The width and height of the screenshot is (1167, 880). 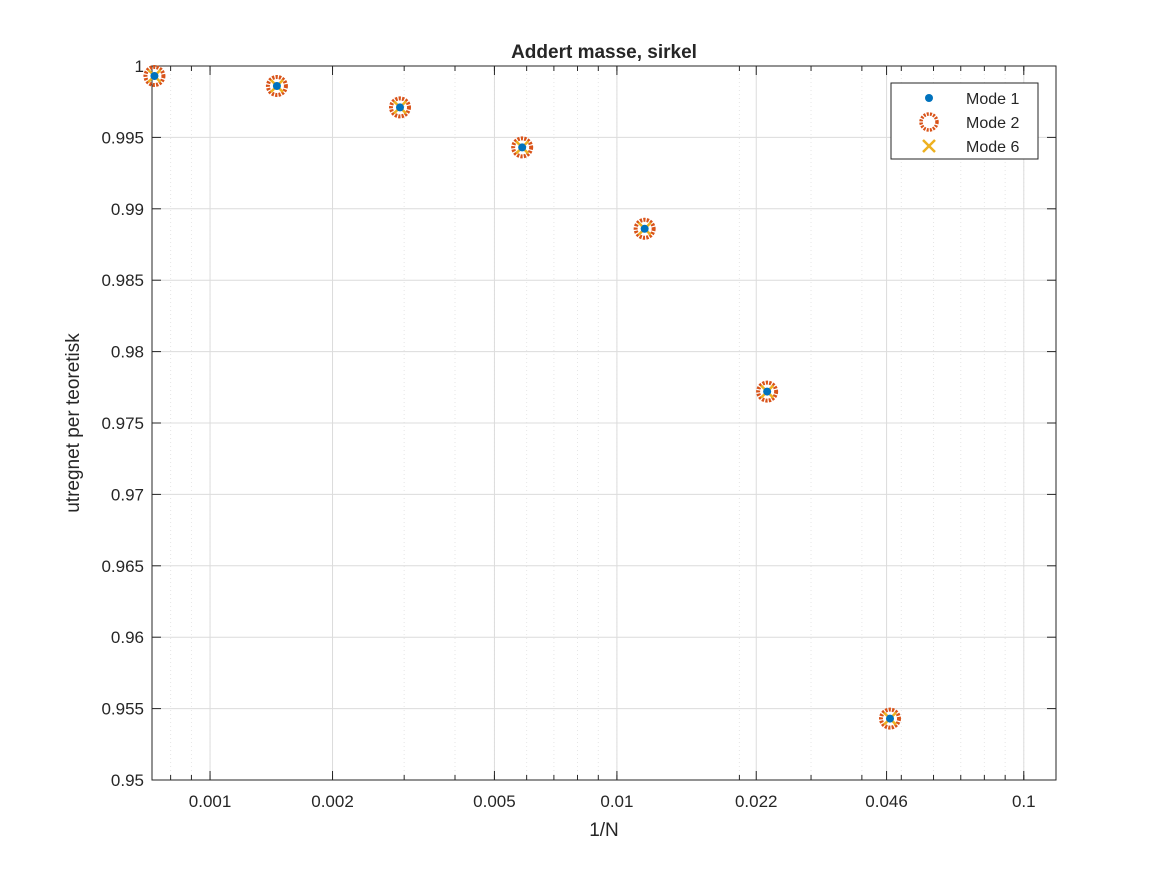 What do you see at coordinates (127, 209) in the screenshot?
I see `y-tick-label: 0.99` at bounding box center [127, 209].